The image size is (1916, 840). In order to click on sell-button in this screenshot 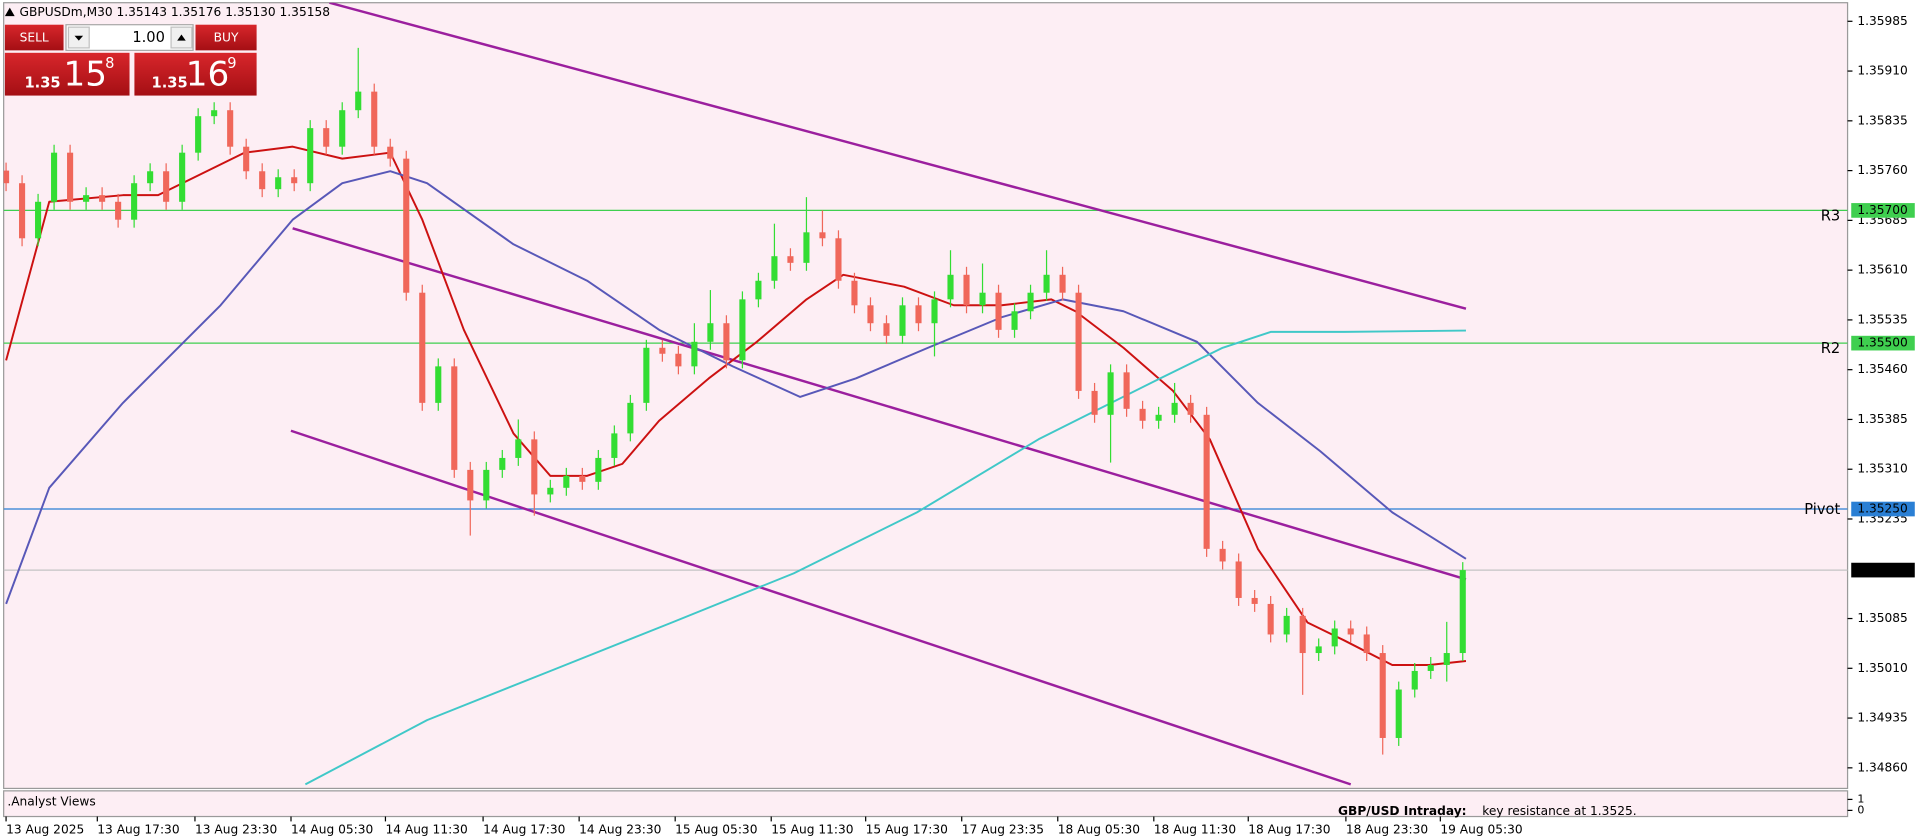, I will do `click(34, 37)`.